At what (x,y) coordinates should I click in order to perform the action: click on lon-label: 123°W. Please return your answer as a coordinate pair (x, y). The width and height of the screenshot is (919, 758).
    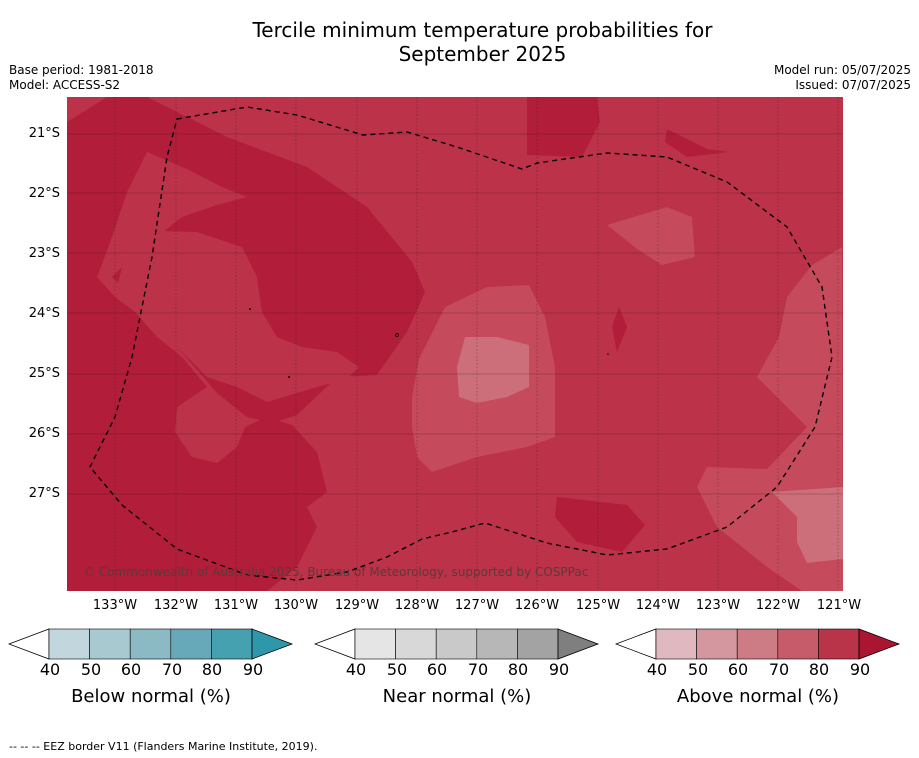
    Looking at the image, I should click on (718, 605).